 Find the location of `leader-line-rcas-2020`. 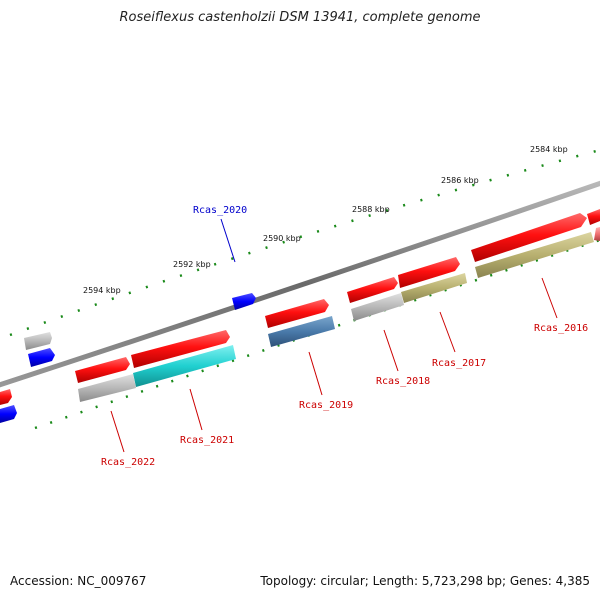

leader-line-rcas-2020 is located at coordinates (228, 240).